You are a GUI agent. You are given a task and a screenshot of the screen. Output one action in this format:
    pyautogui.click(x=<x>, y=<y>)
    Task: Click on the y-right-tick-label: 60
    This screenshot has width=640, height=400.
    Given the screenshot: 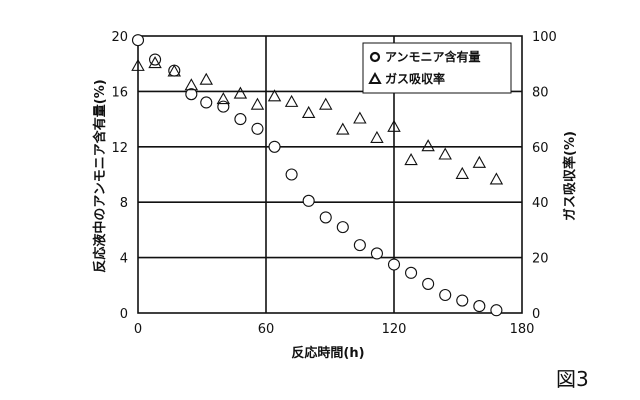 What is the action you would take?
    pyautogui.click(x=540, y=148)
    